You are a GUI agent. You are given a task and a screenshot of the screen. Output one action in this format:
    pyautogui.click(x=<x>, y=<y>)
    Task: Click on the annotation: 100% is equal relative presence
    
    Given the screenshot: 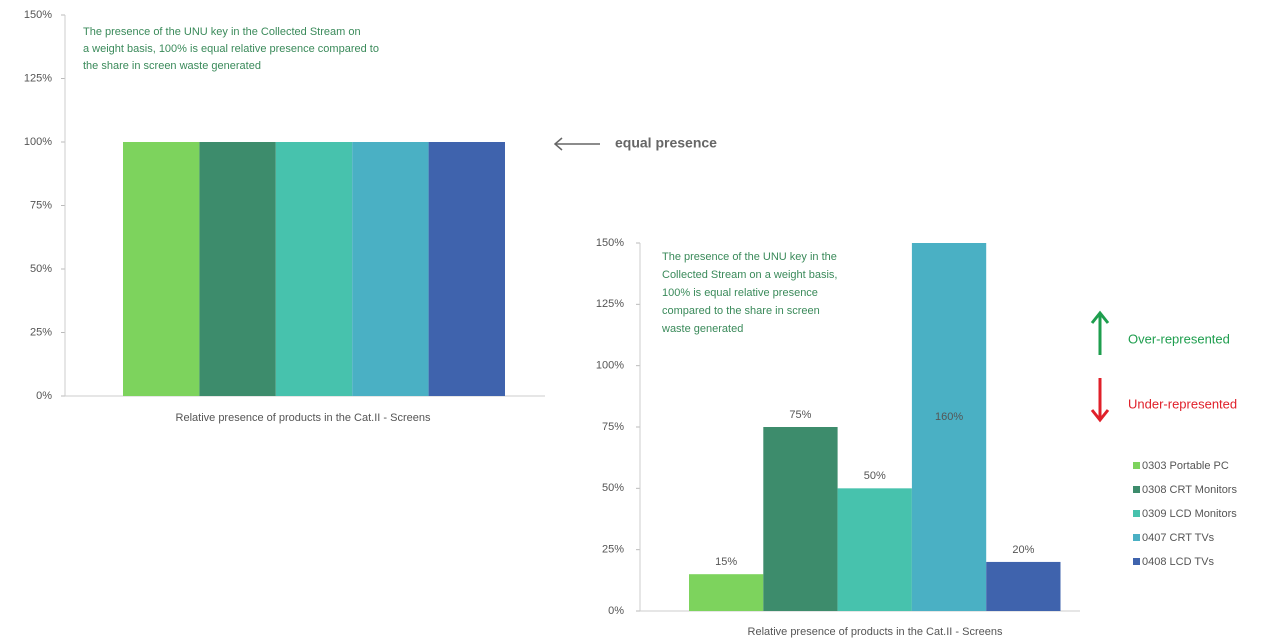 What is the action you would take?
    pyautogui.click(x=740, y=293)
    